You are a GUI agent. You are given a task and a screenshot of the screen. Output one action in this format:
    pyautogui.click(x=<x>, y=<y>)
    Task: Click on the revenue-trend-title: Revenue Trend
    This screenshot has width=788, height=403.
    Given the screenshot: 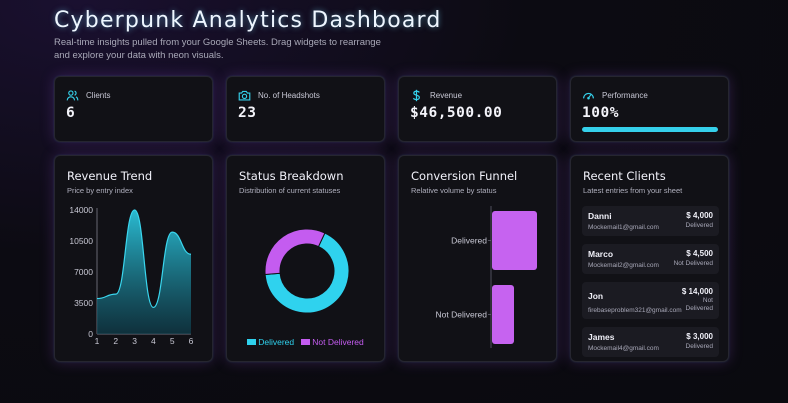 What is the action you would take?
    pyautogui.click(x=110, y=176)
    